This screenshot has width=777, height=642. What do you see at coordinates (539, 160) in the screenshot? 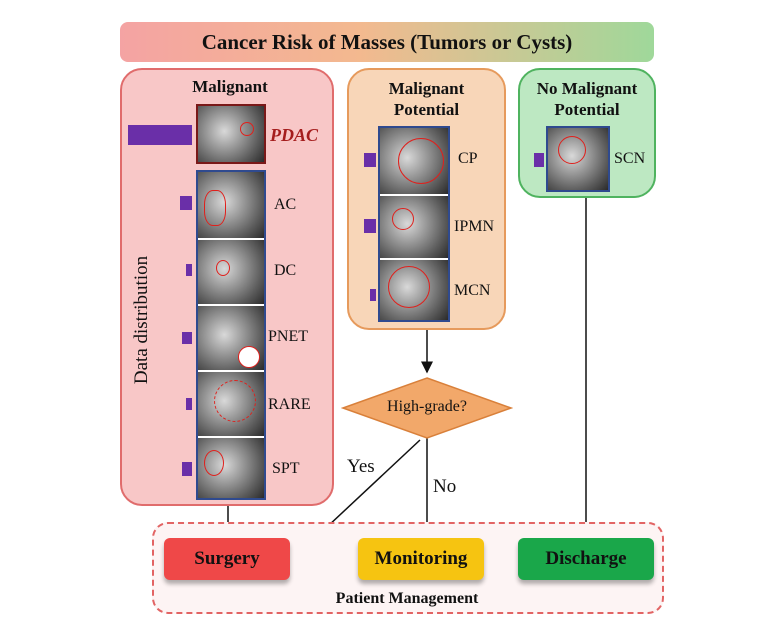
I see `scn-distribution-bar` at bounding box center [539, 160].